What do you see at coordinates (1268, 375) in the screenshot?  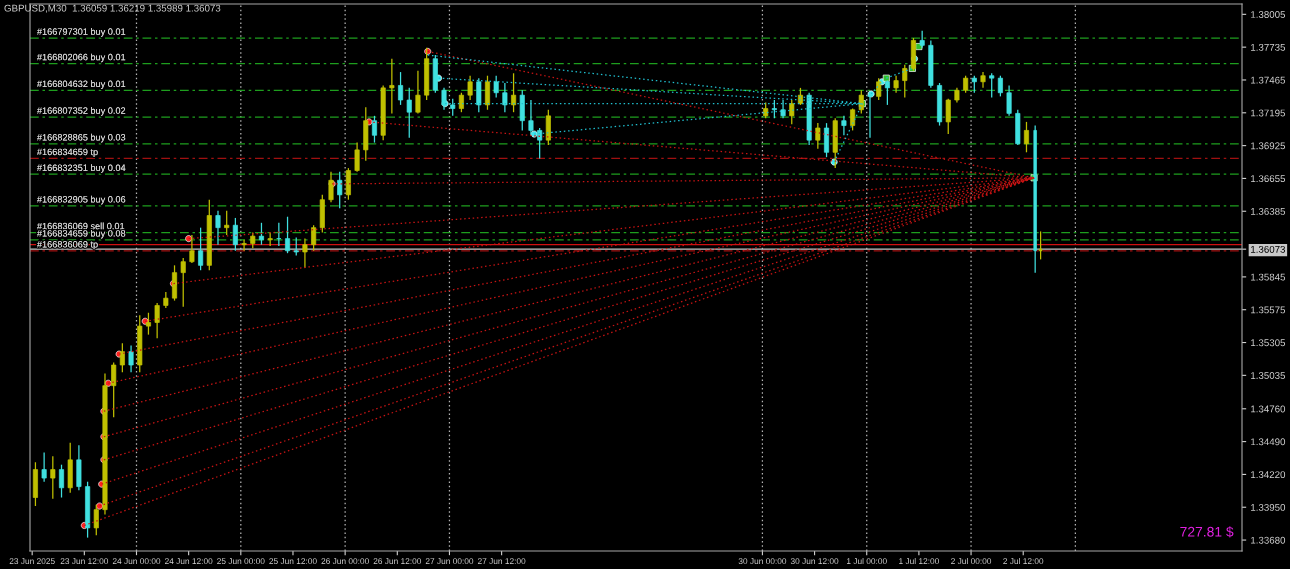 I see `y-tick-label: 1.35035` at bounding box center [1268, 375].